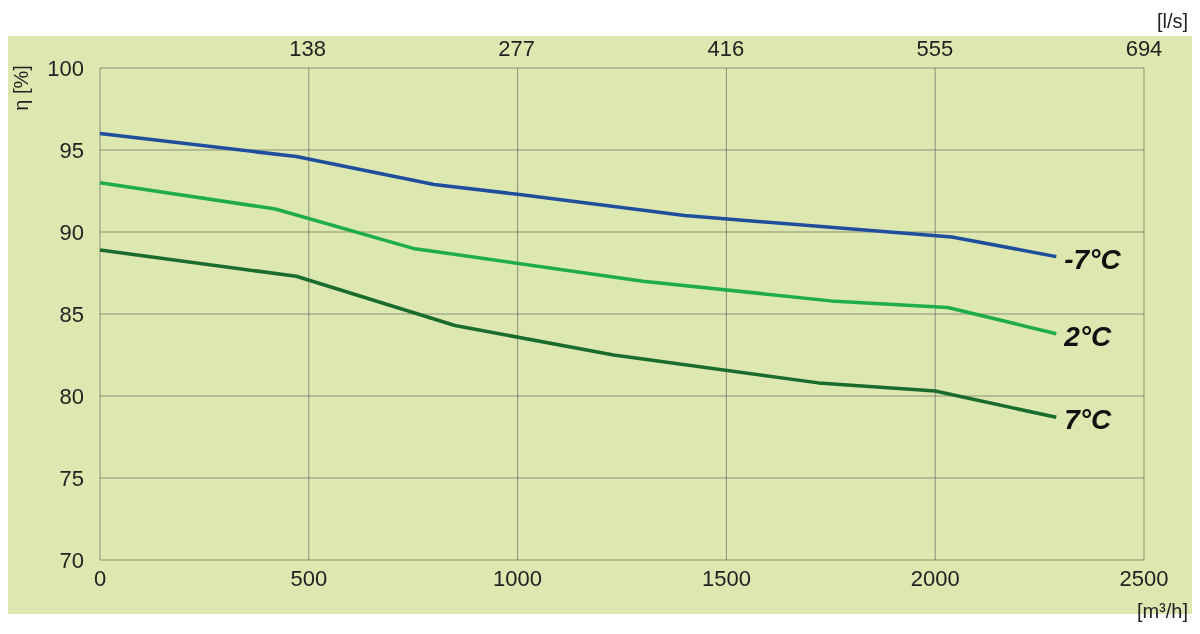 This screenshot has height=634, width=1200. What do you see at coordinates (71, 150) in the screenshot?
I see `y-tick-label: 95` at bounding box center [71, 150].